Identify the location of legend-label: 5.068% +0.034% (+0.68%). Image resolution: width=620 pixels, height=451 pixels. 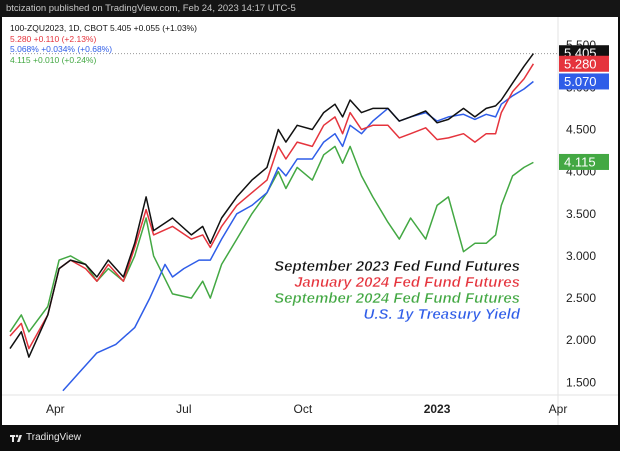
(61, 49).